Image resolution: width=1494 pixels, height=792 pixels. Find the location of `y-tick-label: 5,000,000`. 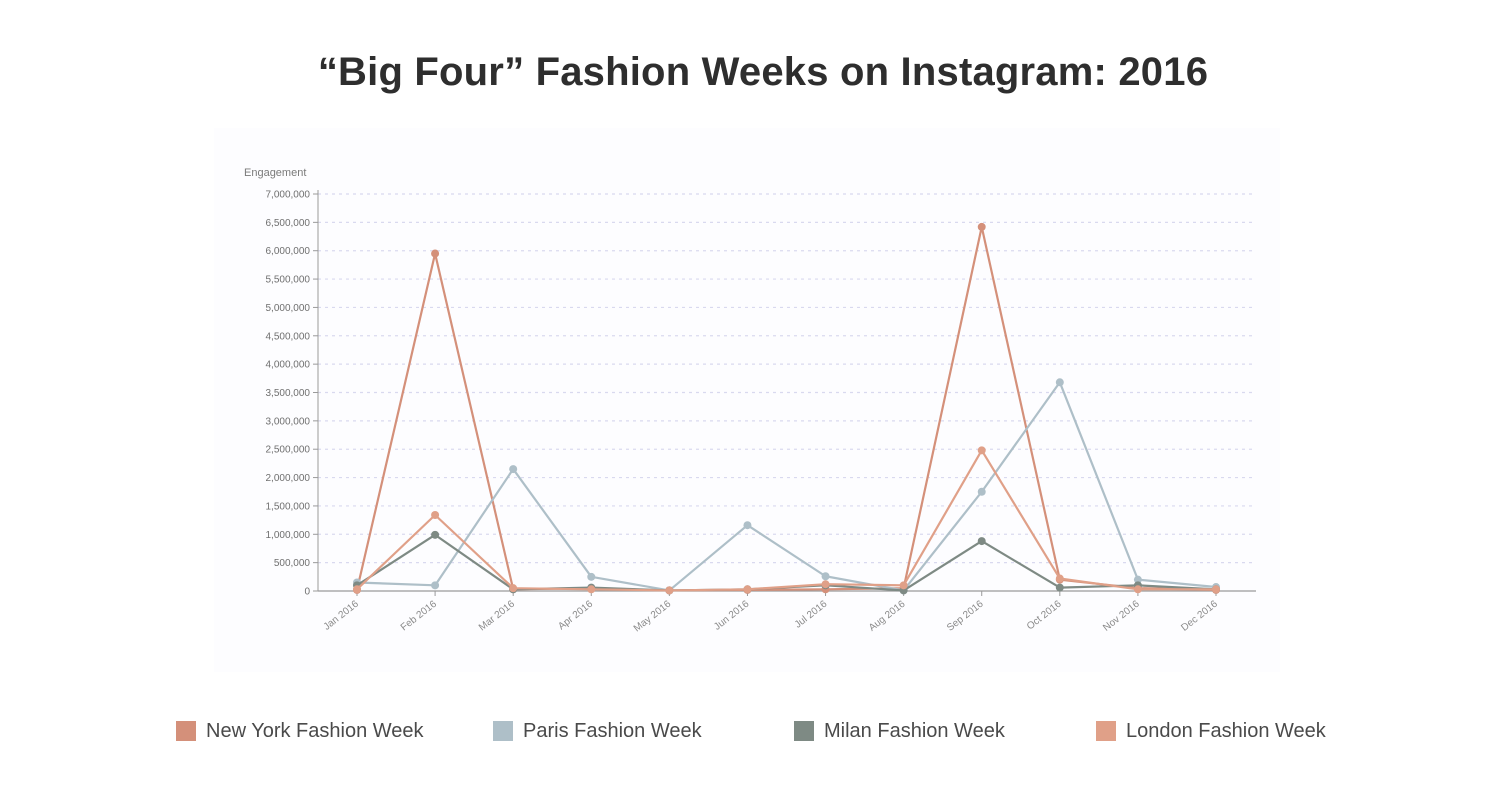

y-tick-label: 5,000,000 is located at coordinates (288, 308).